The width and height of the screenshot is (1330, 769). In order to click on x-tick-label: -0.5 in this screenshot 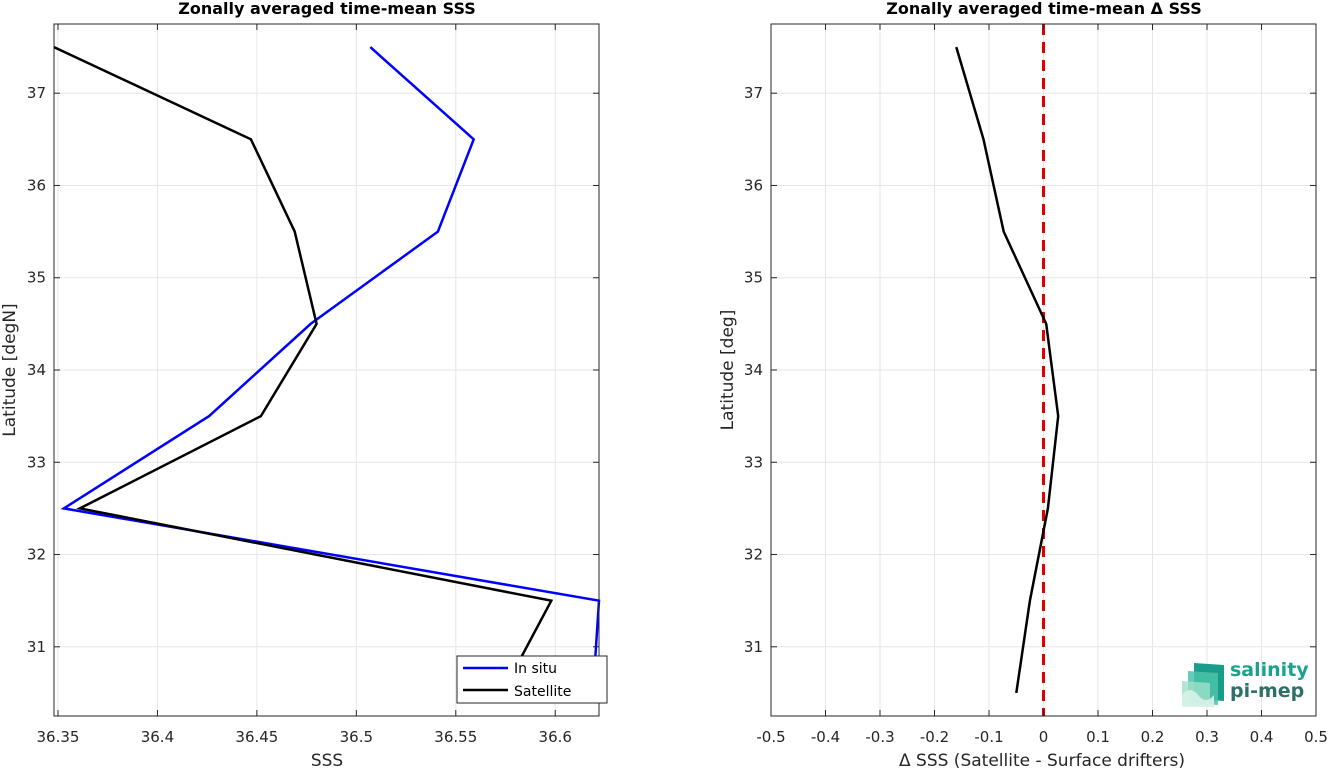, I will do `click(770, 737)`.